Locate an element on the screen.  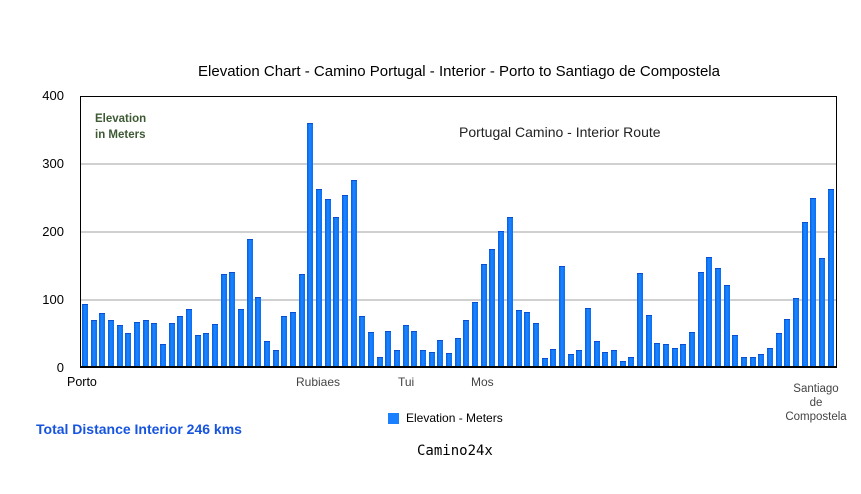
y-axis-label: Elevation in Meters is located at coordinates (120, 127).